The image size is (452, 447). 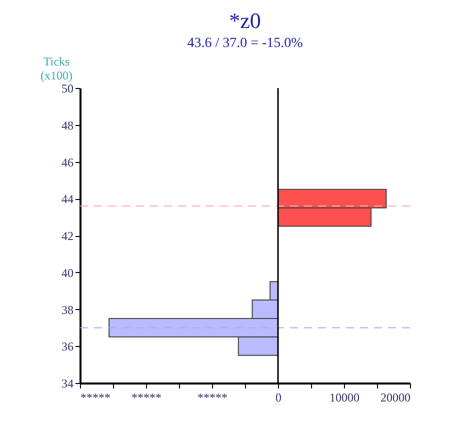 What do you see at coordinates (345, 397) in the screenshot?
I see `x-tick-label: 10000` at bounding box center [345, 397].